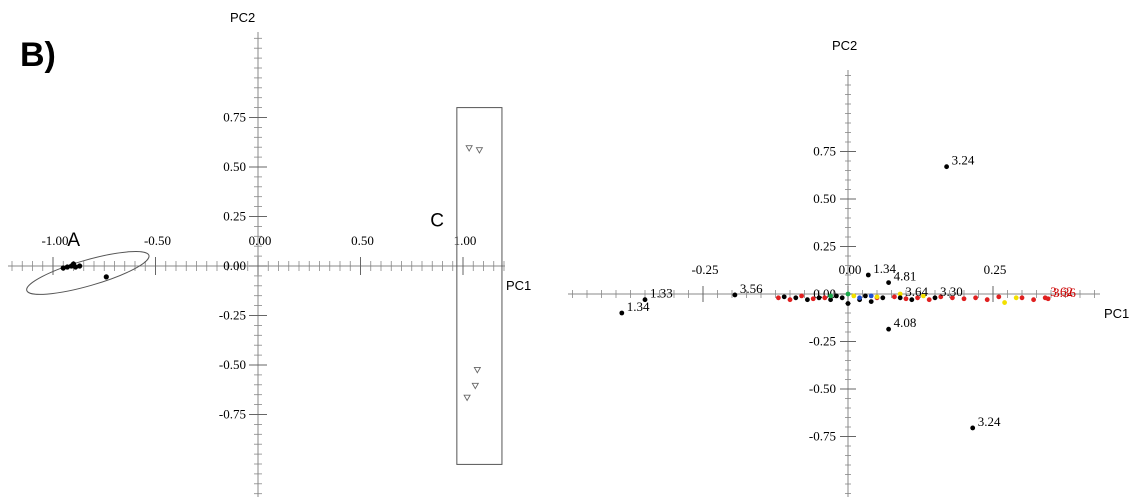 This screenshot has width=1141, height=497. What do you see at coordinates (1116, 313) in the screenshot?
I see `x-axis-label: PC1` at bounding box center [1116, 313].